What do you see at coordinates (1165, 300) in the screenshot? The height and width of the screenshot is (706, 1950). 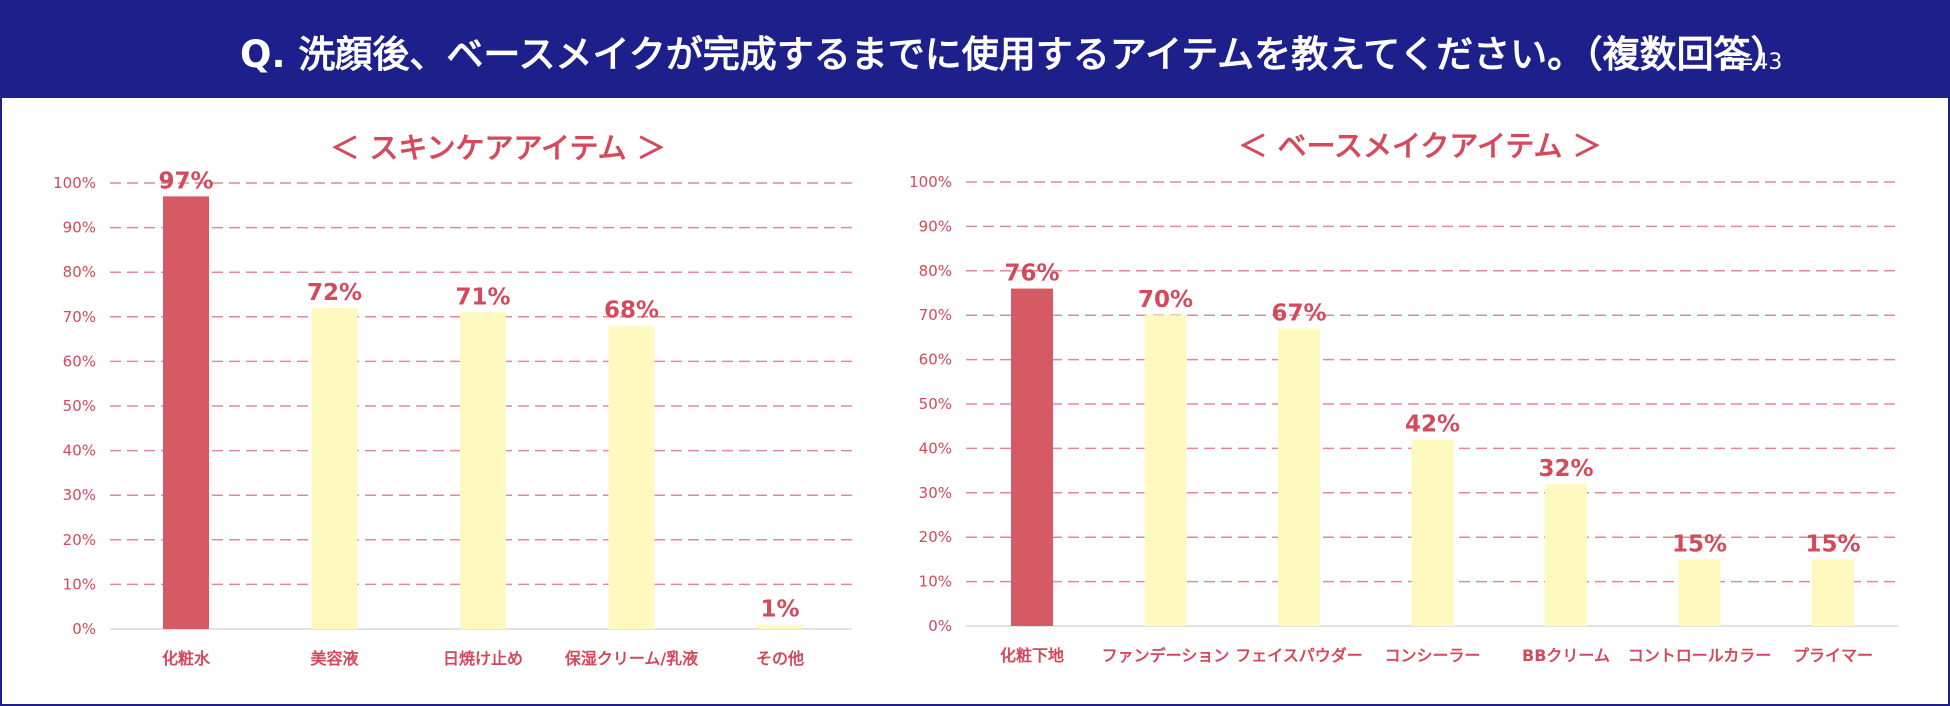 I see `data-label: 70%` at bounding box center [1165, 300].